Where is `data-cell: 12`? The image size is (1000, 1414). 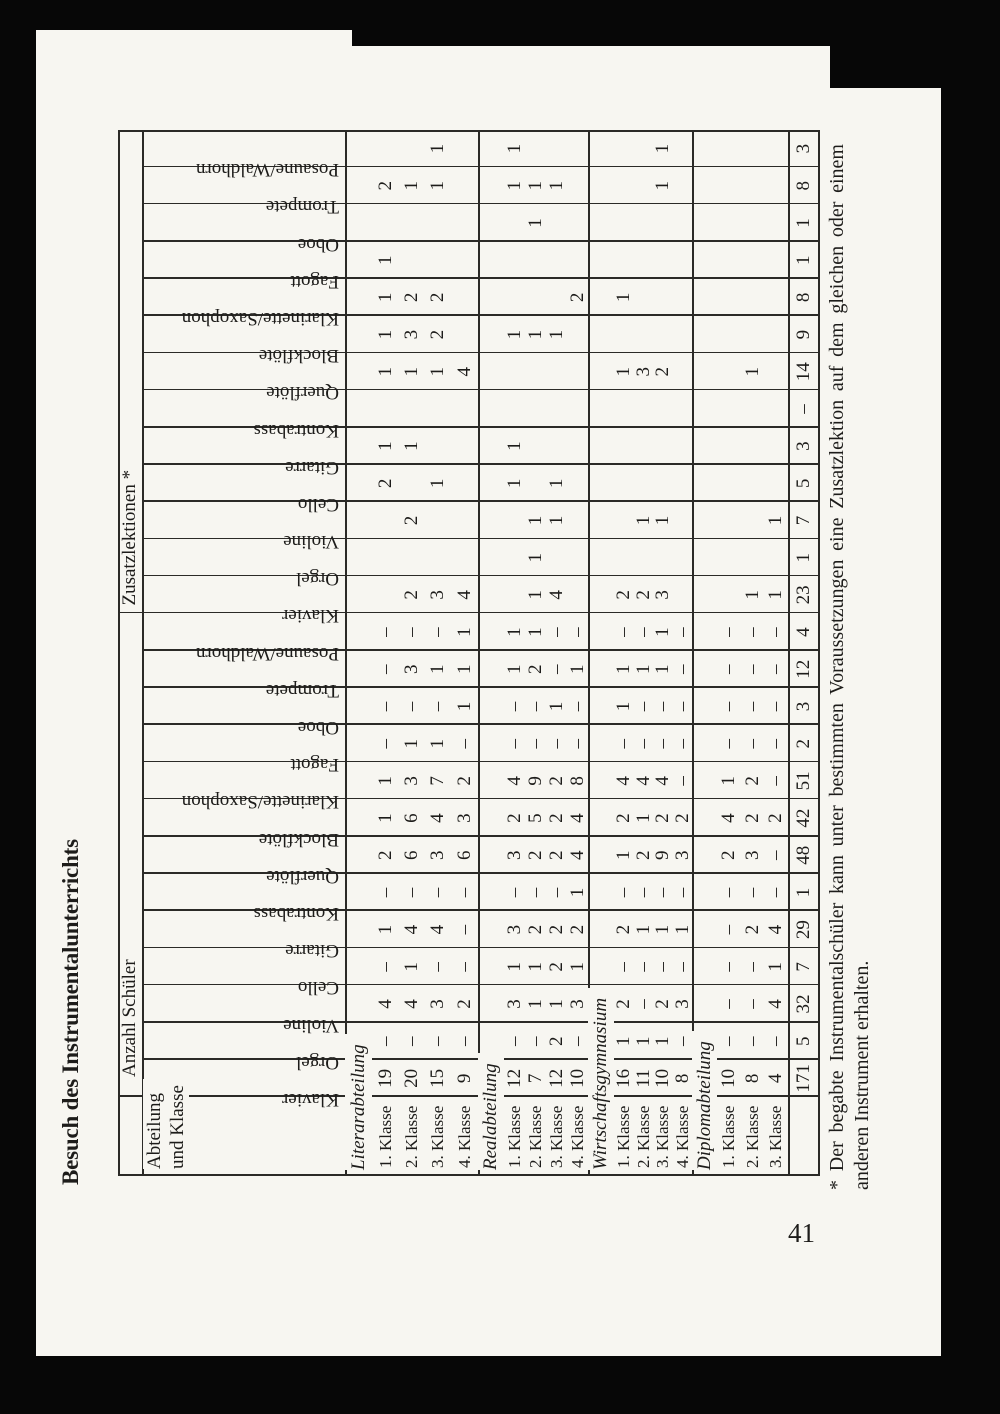
data-cell: 12 is located at coordinates (514, 1078).